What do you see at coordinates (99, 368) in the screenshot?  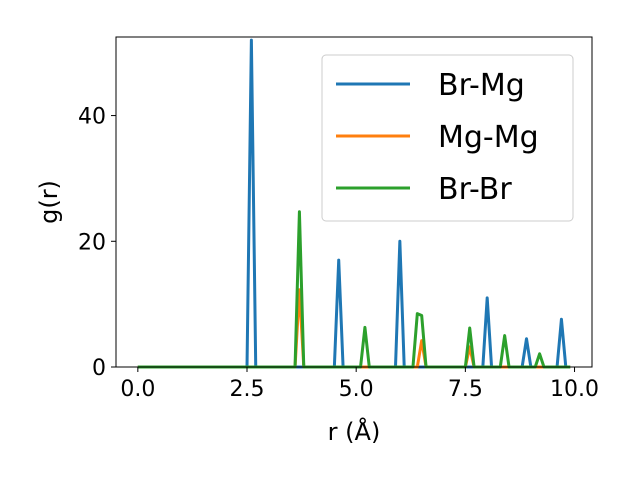 I see `y-tick-label: 0` at bounding box center [99, 368].